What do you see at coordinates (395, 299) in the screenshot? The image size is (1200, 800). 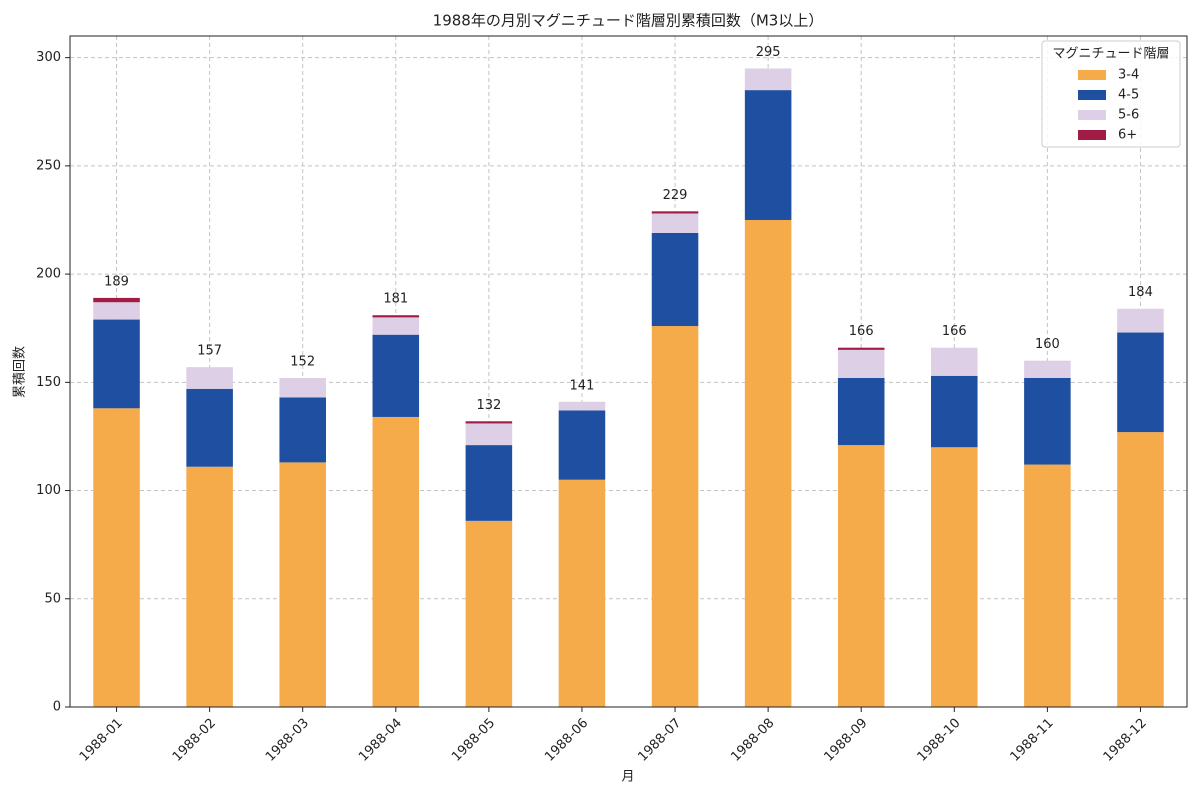 I see `total-label: 181` at bounding box center [395, 299].